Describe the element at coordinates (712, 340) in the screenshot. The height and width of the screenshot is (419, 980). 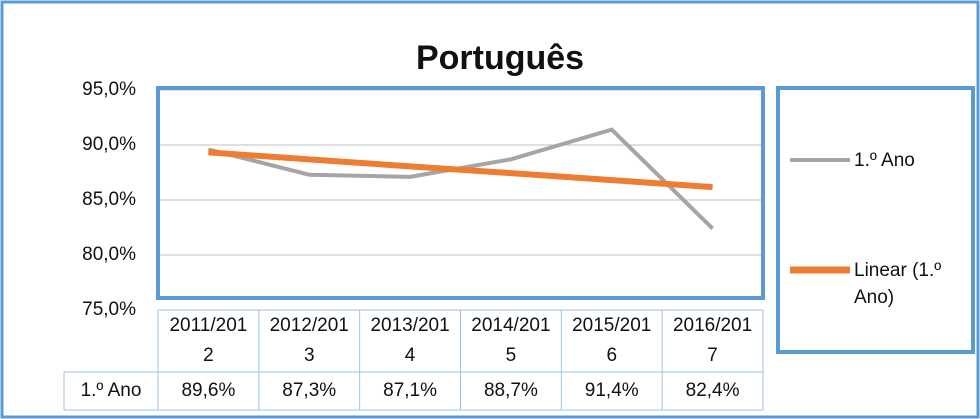
I see `x-tick-label: 2016/2017` at that location.